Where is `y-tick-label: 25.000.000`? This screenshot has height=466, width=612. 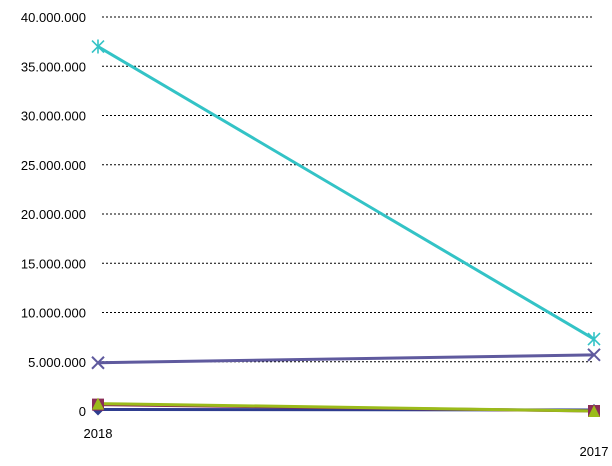
y-tick-label: 25.000.000 is located at coordinates (53, 165).